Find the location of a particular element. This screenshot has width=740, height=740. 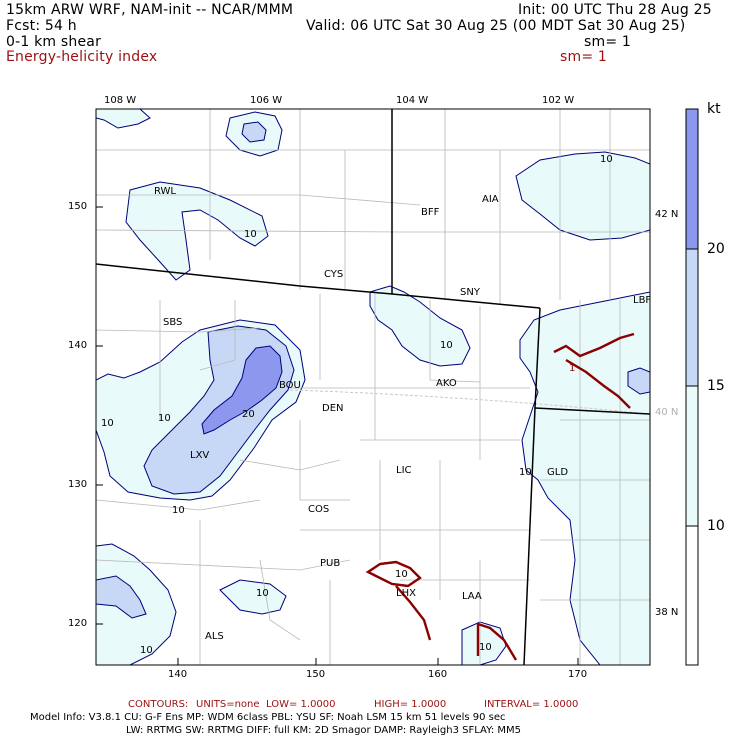

lon-label-104w: 104 W is located at coordinates (412, 100).